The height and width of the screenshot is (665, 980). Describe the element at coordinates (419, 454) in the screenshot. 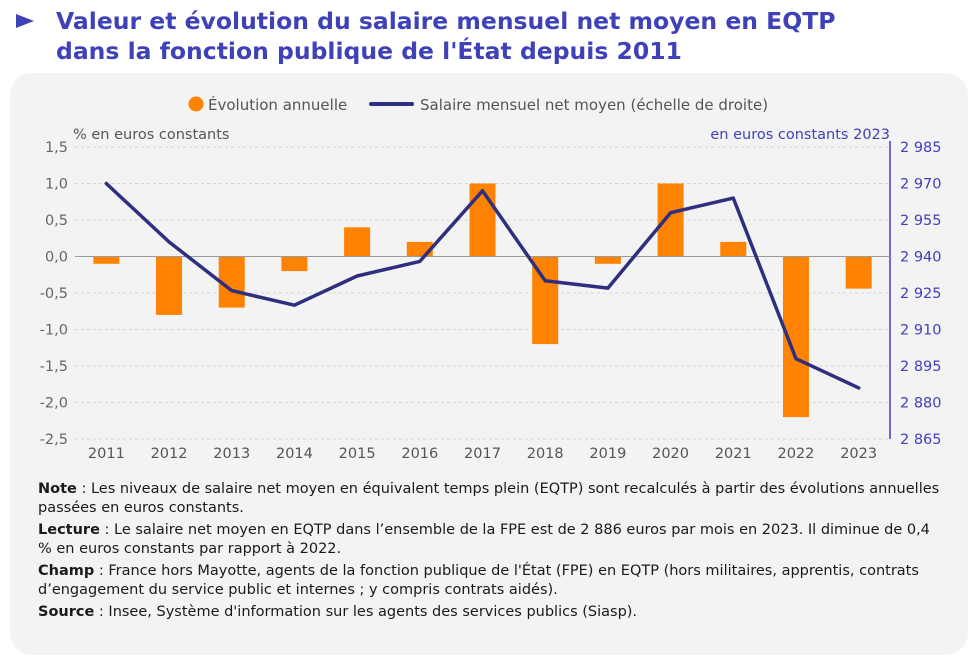

I see `x-tick-label: 2016` at that location.